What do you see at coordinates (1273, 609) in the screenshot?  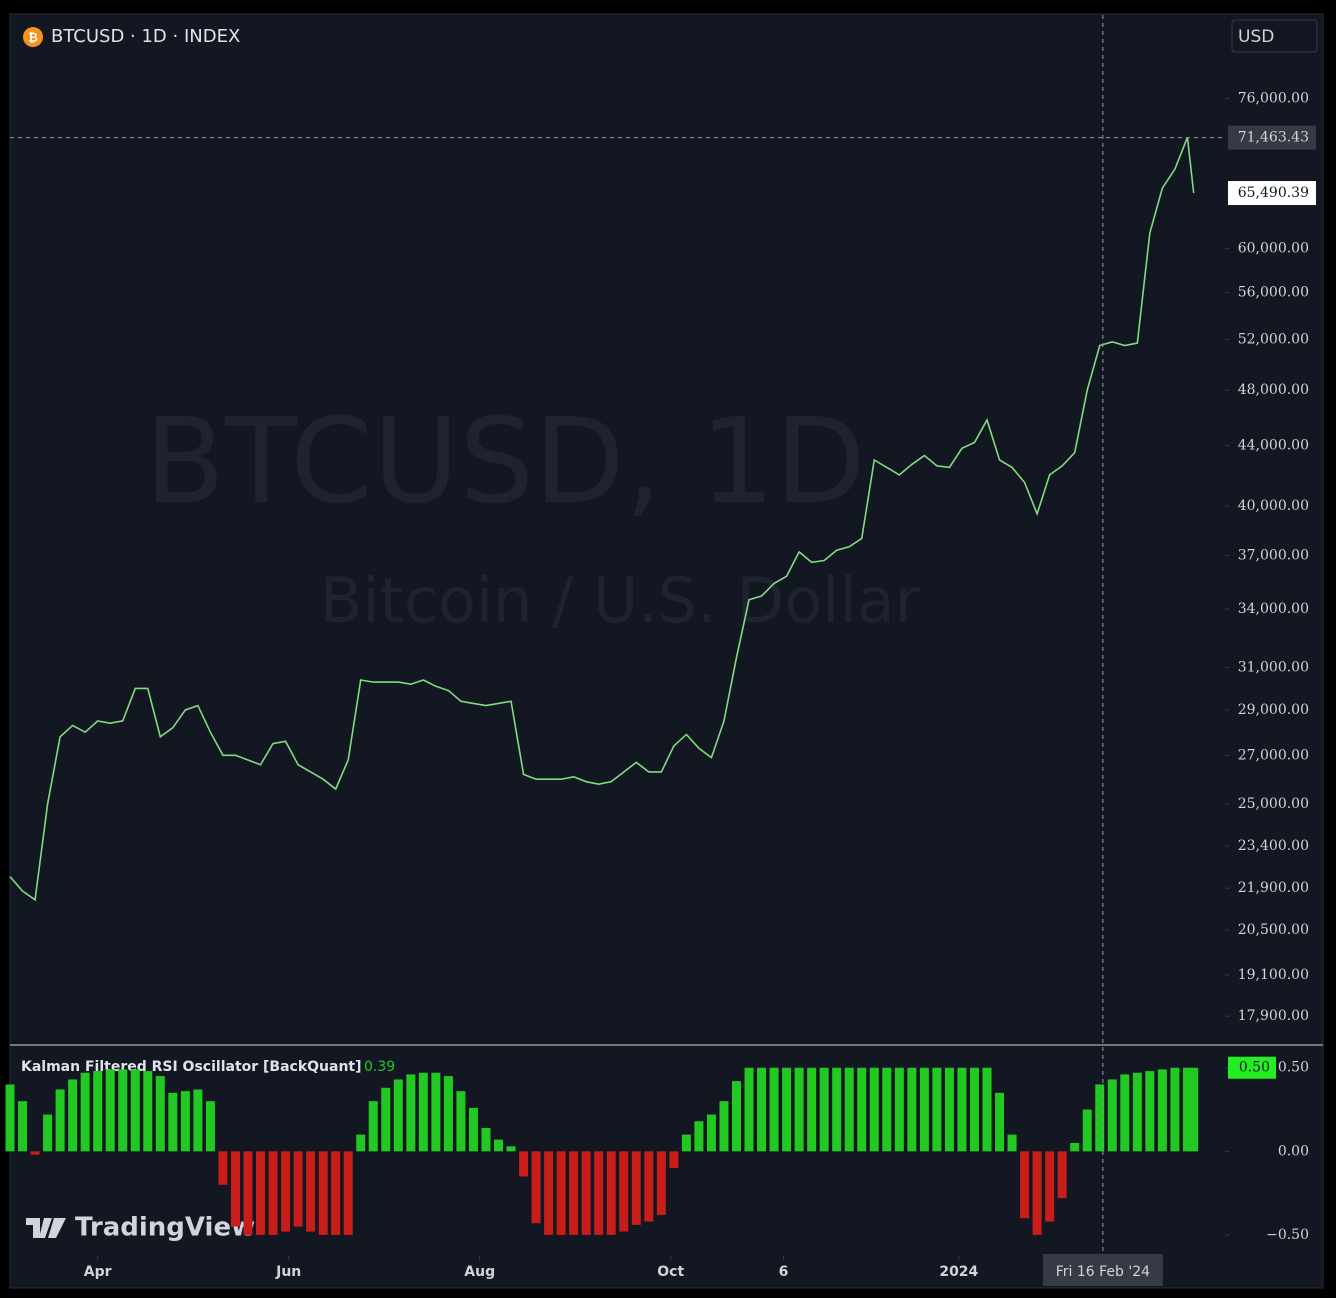 I see `y-tick-label: 34,000.00` at bounding box center [1273, 609].